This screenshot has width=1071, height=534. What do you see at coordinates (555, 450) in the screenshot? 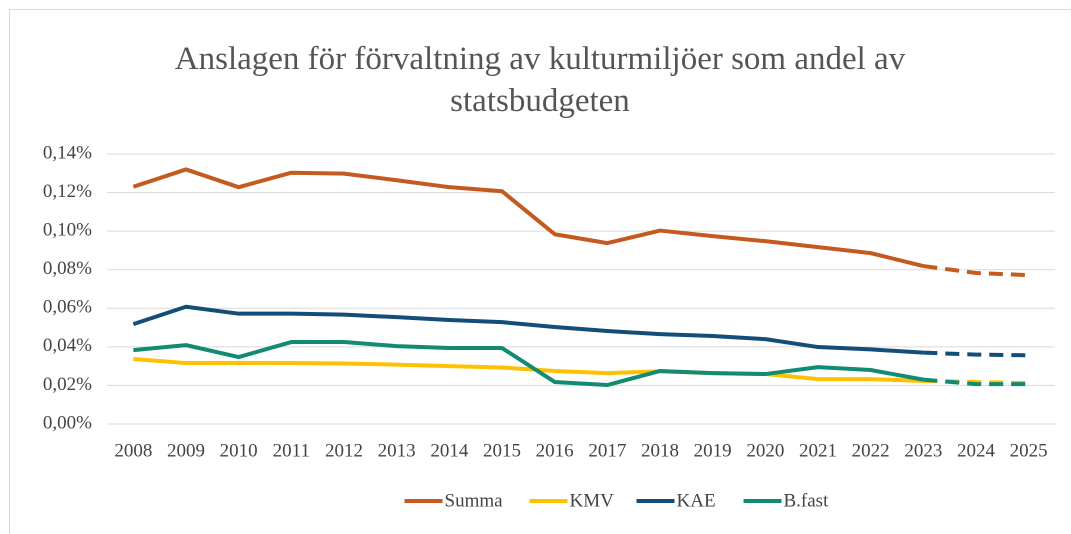
I see `x-tick-label: 2016` at bounding box center [555, 450].